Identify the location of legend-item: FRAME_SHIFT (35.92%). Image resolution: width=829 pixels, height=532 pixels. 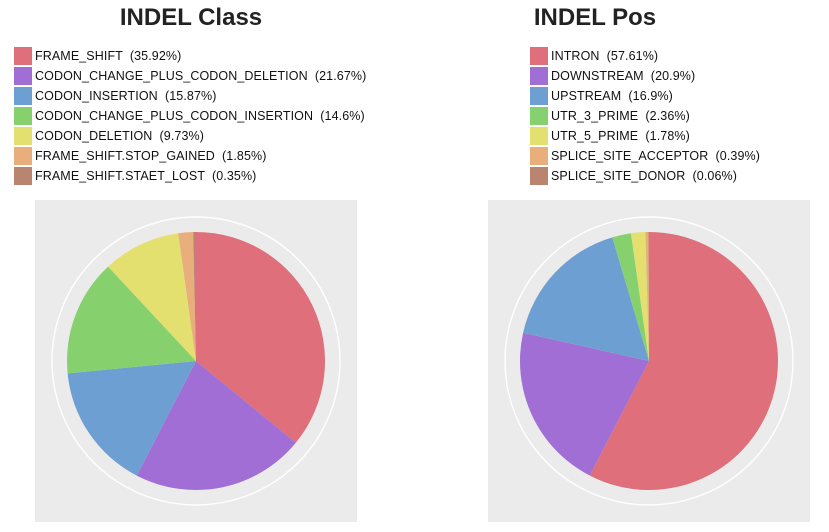
(190, 56).